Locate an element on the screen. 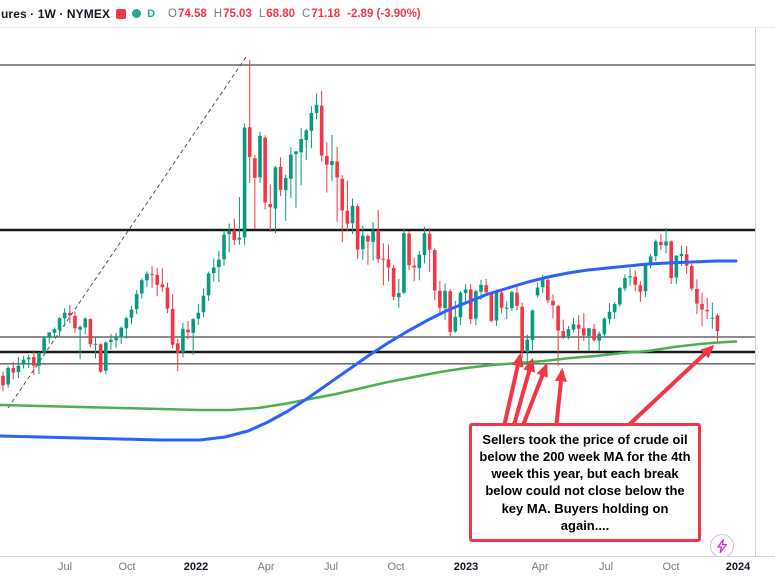  open-value: 74.58 is located at coordinates (192, 13).